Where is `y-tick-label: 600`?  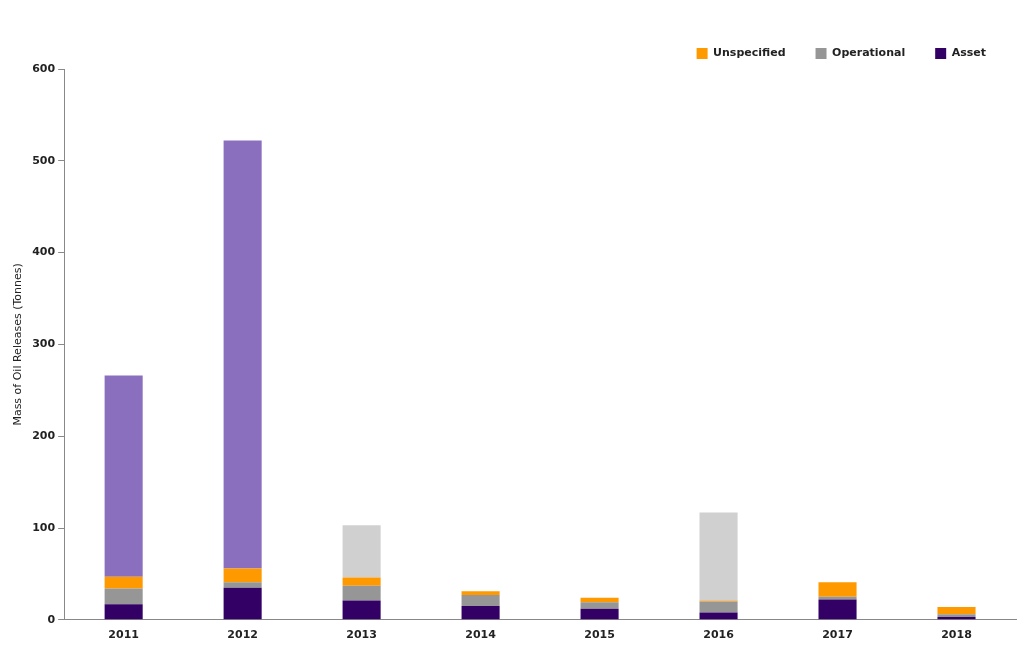
y-tick-label: 600 is located at coordinates (44, 68).